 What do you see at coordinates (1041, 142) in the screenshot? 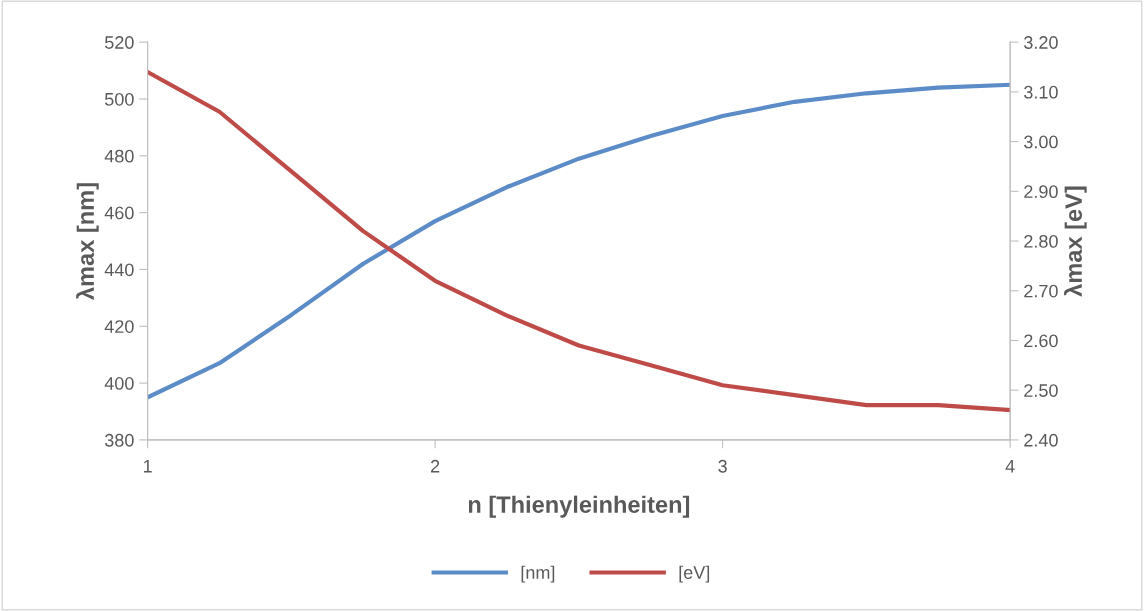
I see `y2-tick-label: 3.00` at bounding box center [1041, 142].